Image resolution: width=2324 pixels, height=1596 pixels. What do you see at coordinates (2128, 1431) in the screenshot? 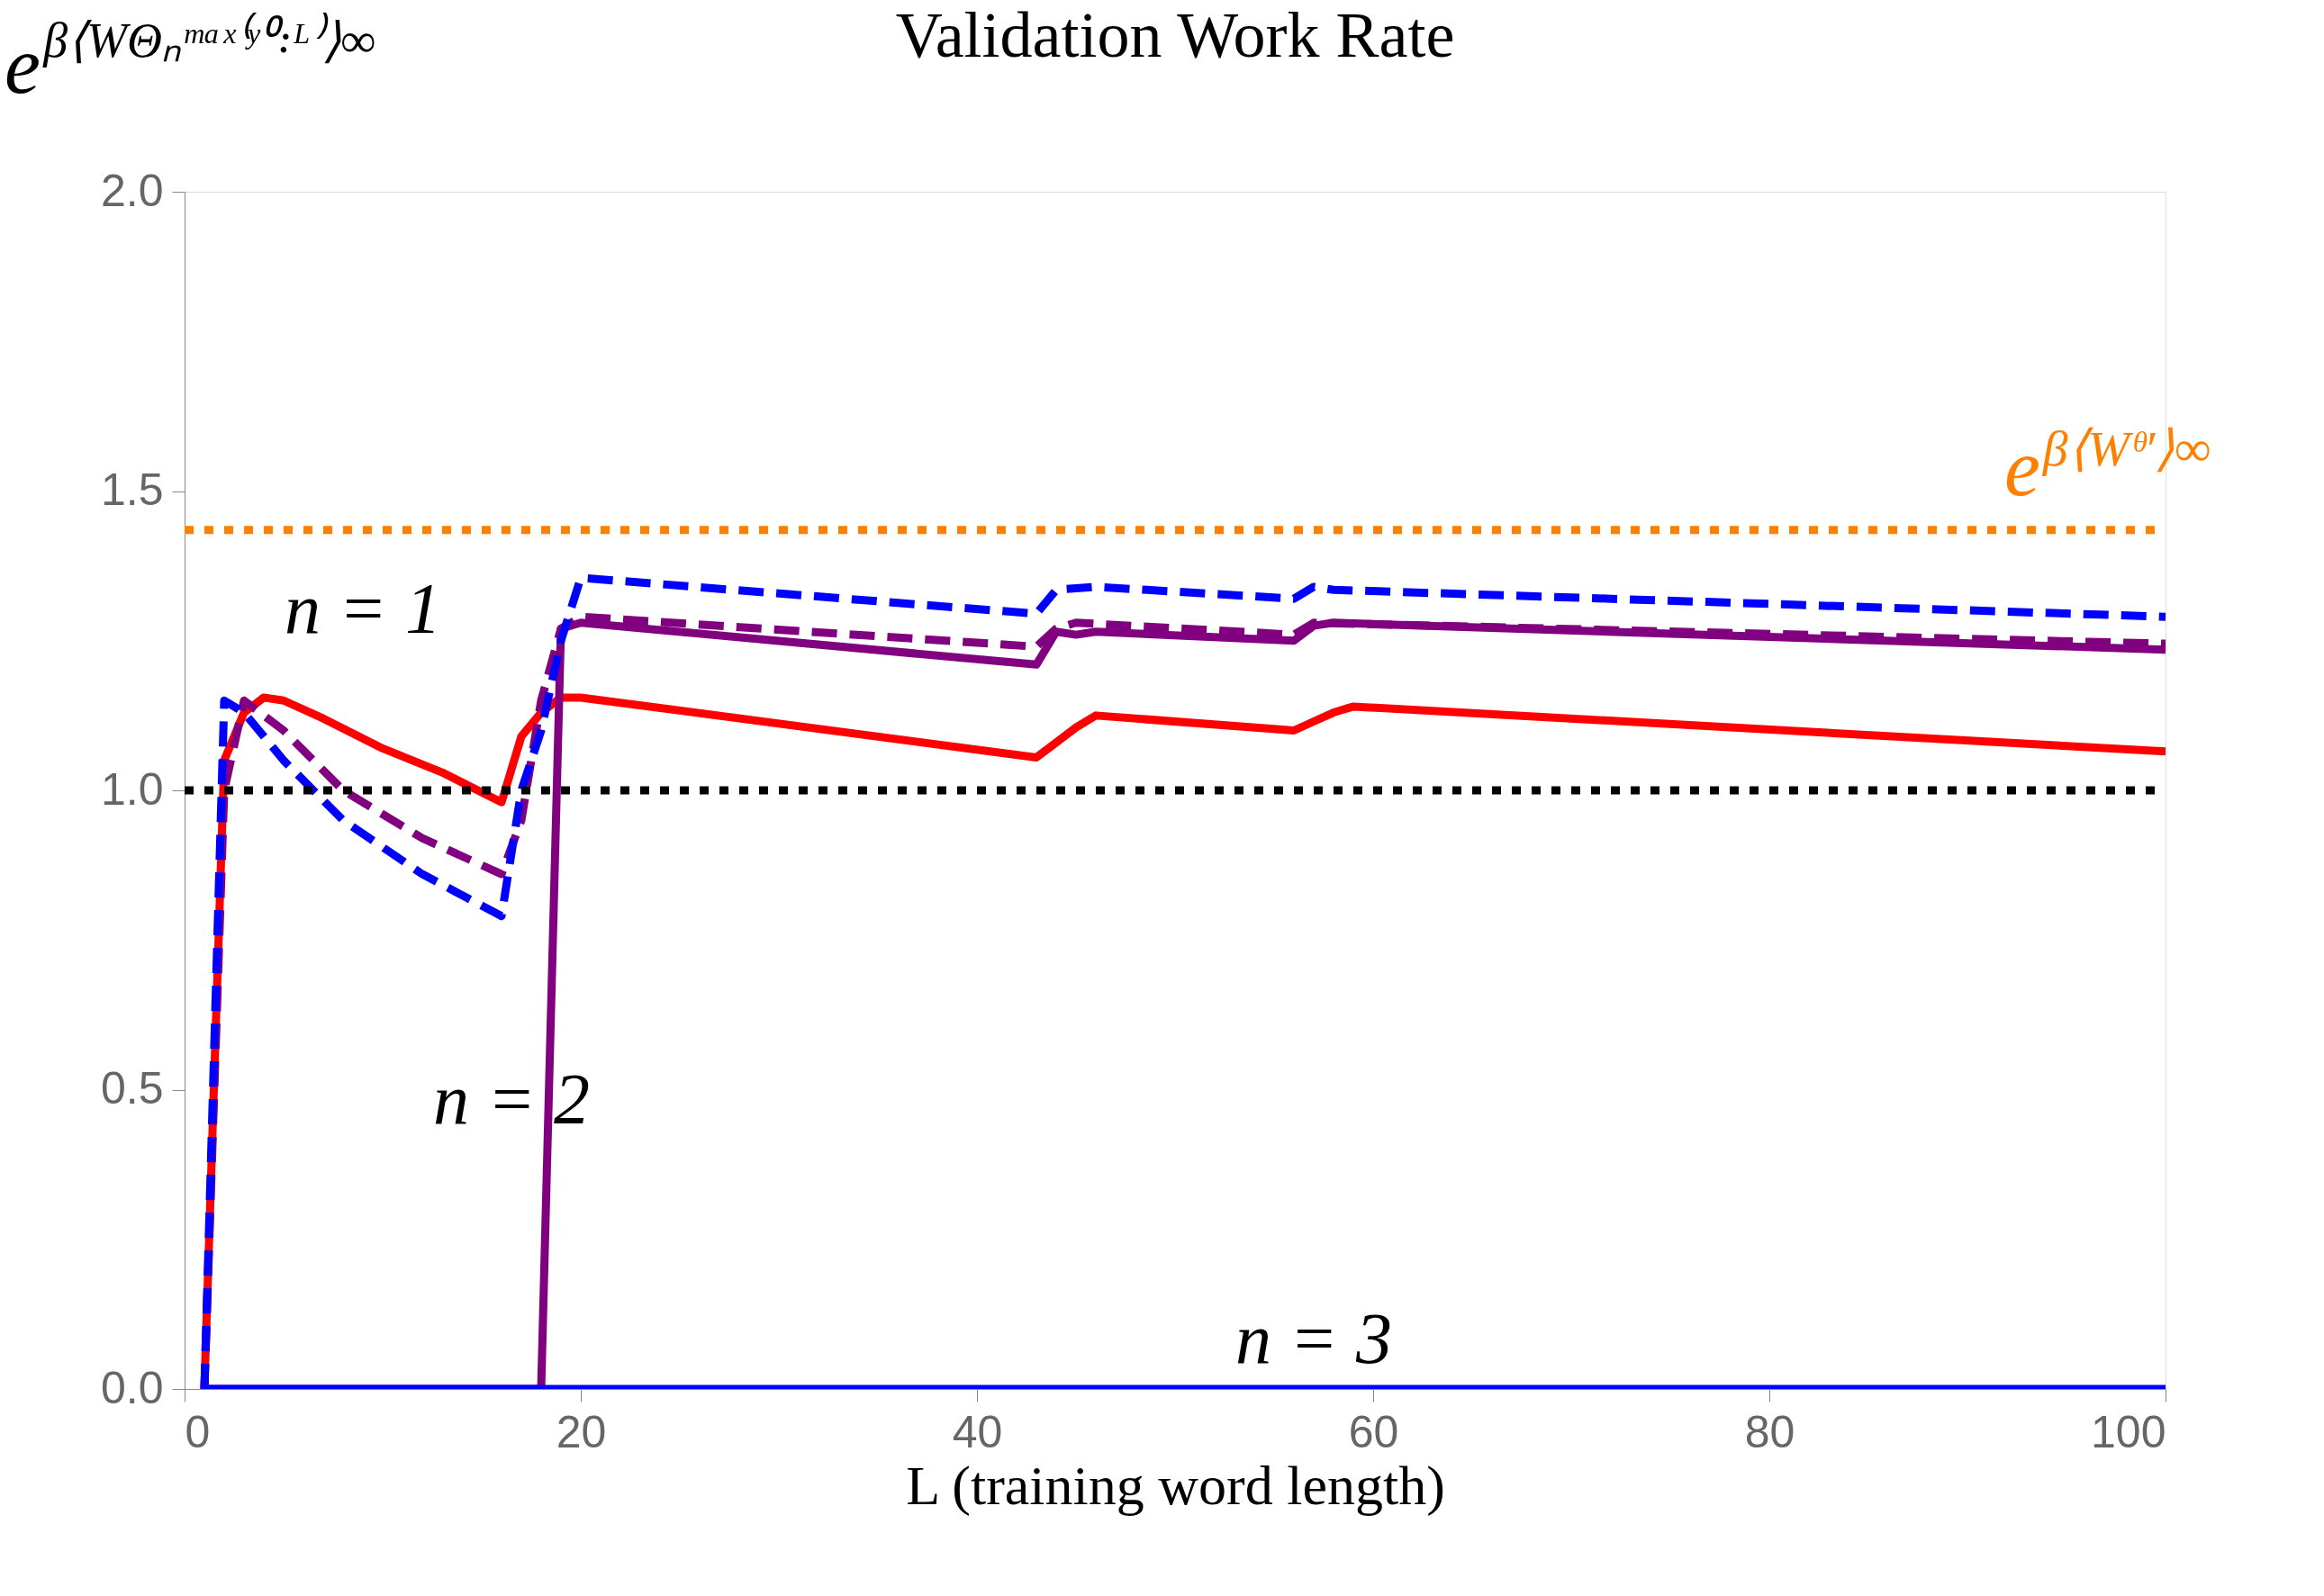
I see `x-tick-label: 100` at bounding box center [2128, 1431].